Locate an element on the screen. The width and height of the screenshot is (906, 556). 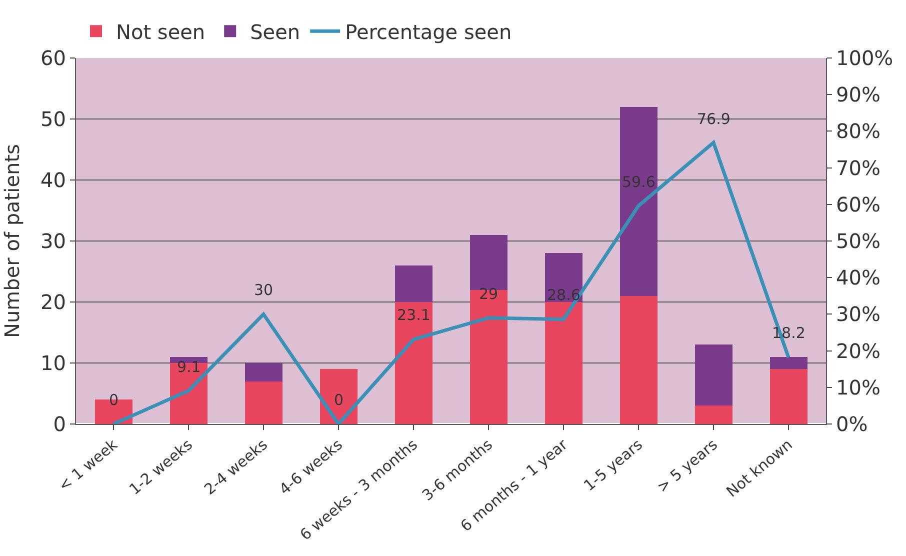
y2-tick-label: 30% is located at coordinates (858, 314).